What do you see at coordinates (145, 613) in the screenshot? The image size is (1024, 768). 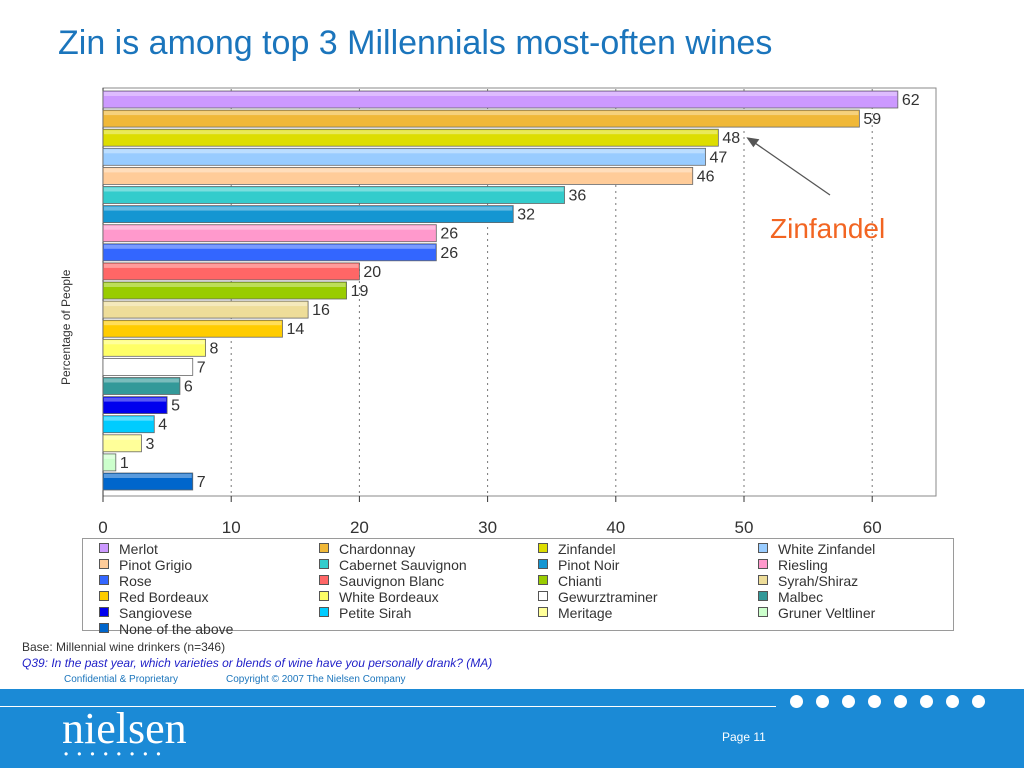 I see `legend-item: Sangiovese` at bounding box center [145, 613].